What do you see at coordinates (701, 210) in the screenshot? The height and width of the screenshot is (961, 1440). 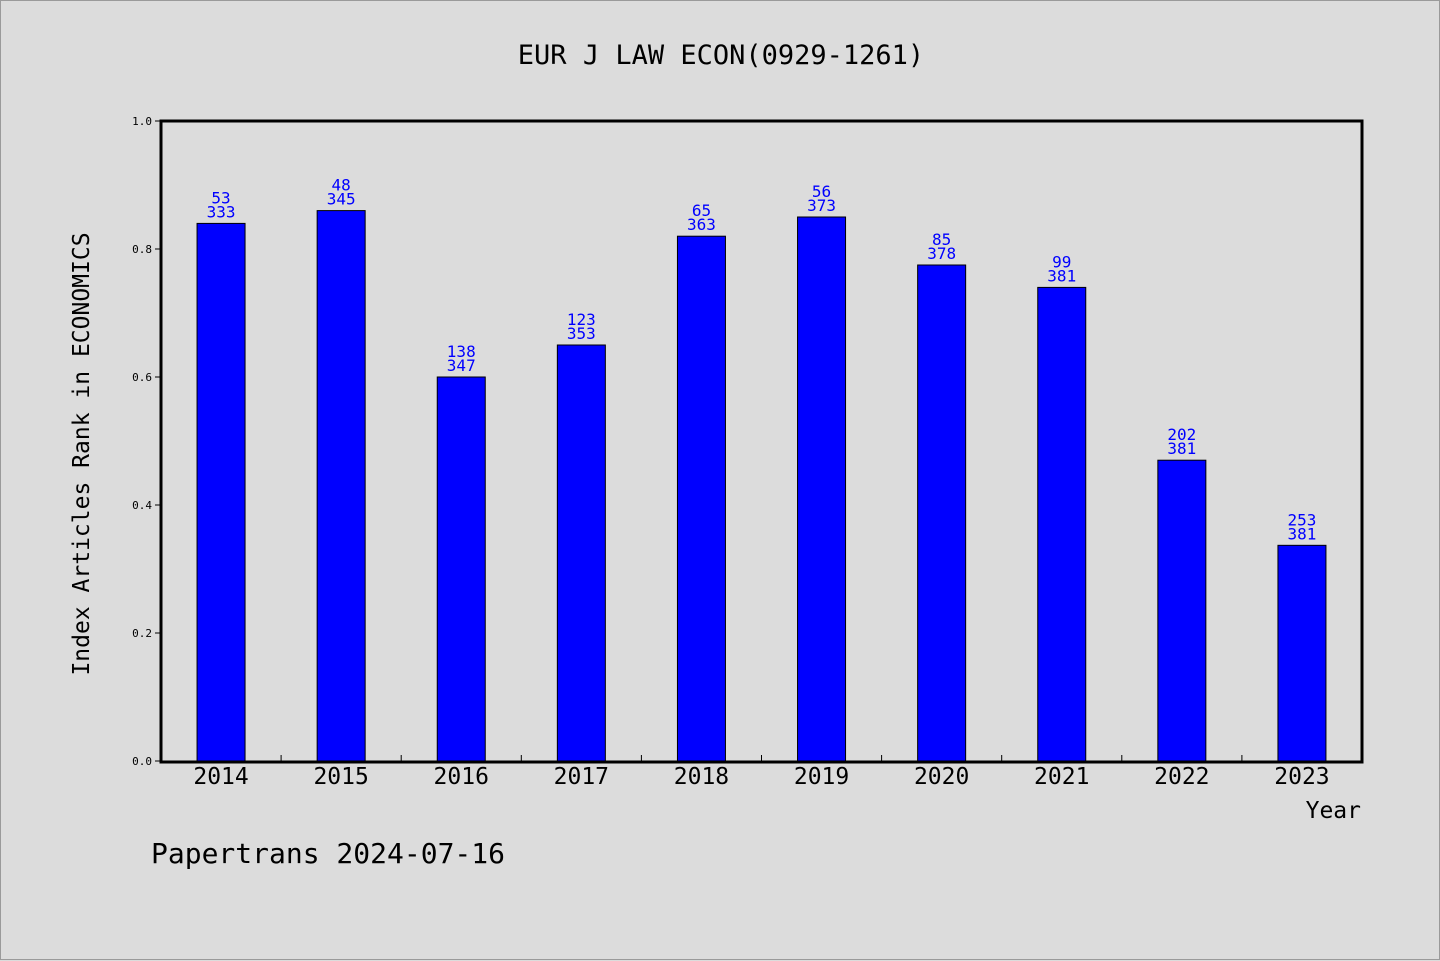 I see `bar-rank-label: 65` at bounding box center [701, 210].